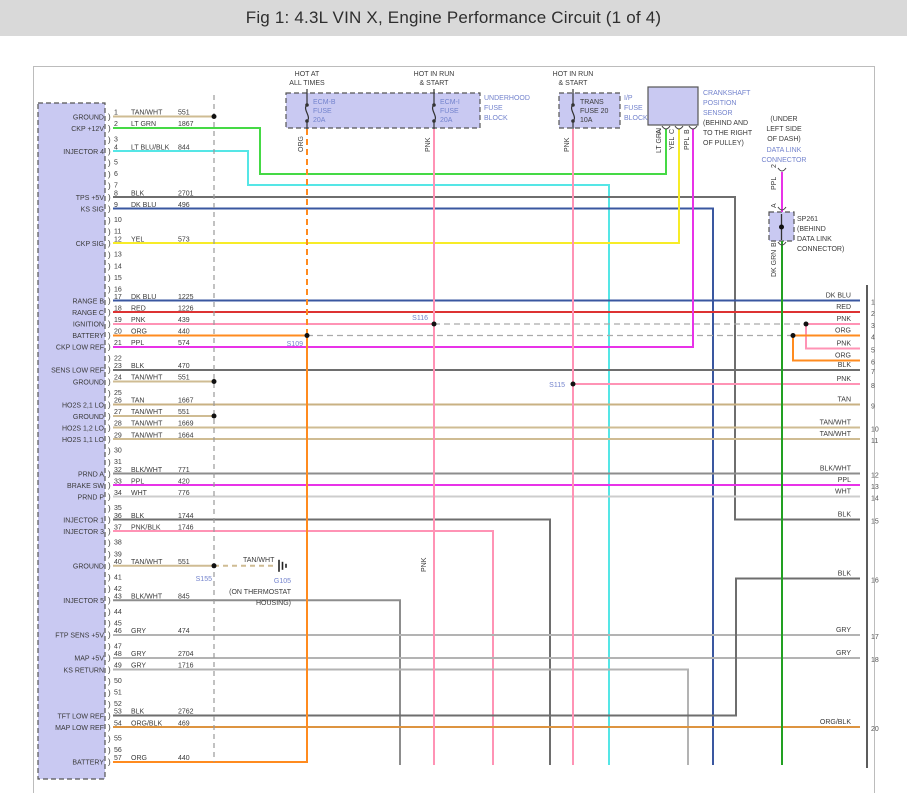  I want to click on left-pin-number: 37, so click(118, 527).